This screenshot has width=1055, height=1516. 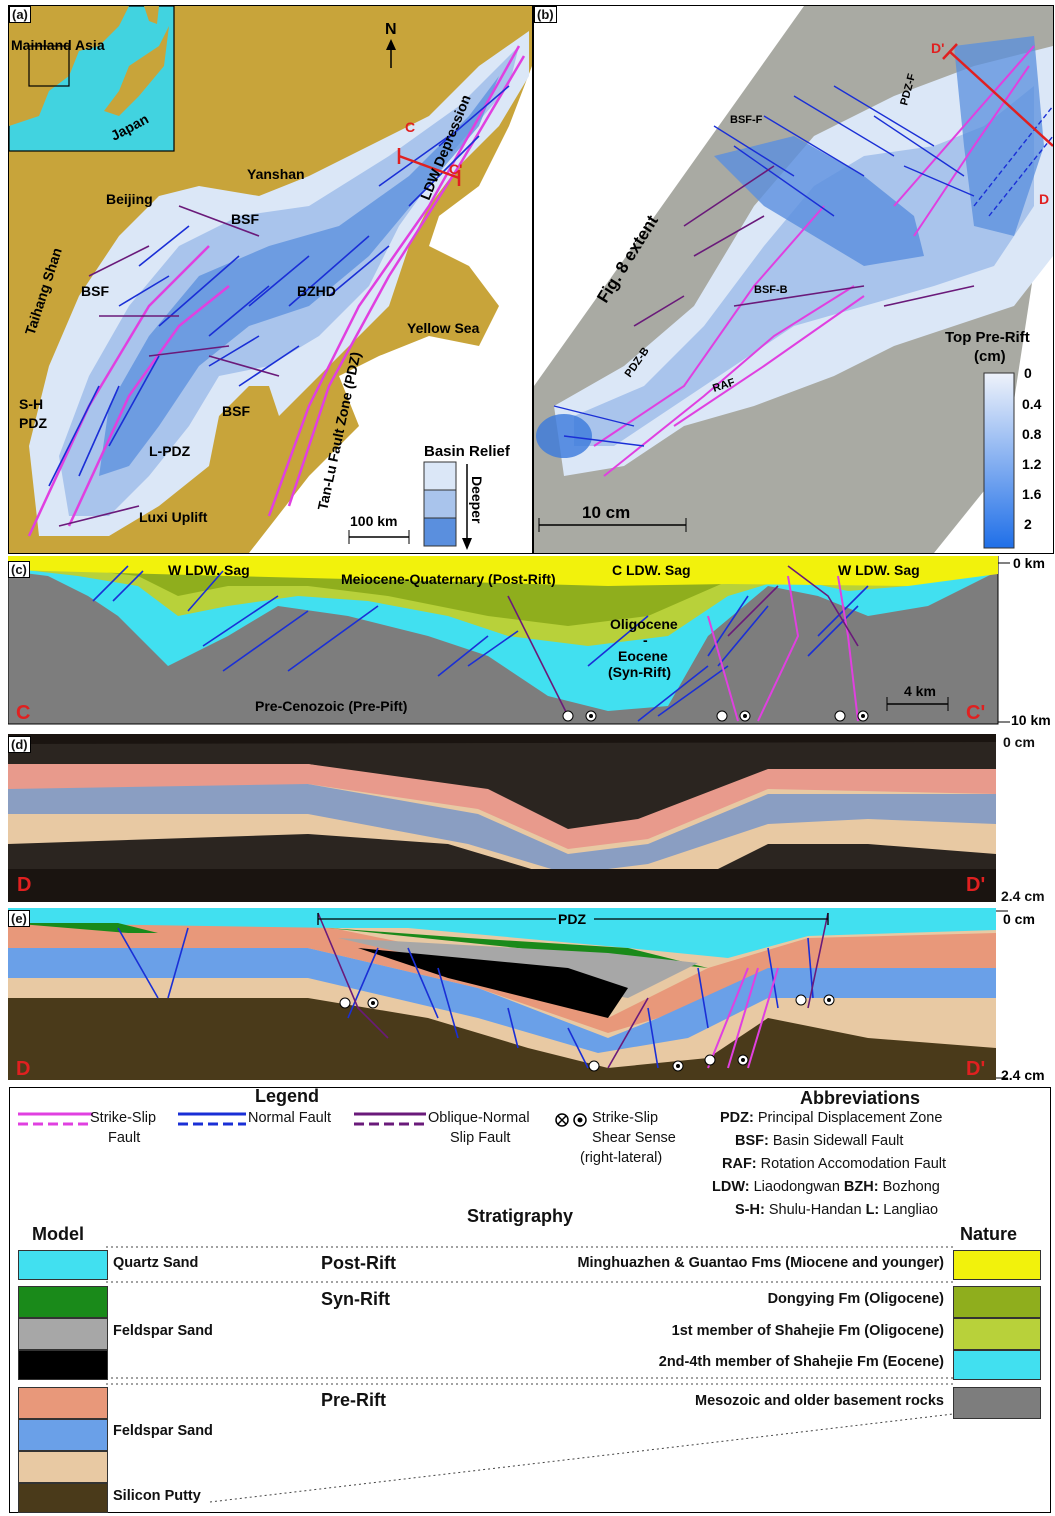 I want to click on section-d-left: D, so click(x=24, y=885).